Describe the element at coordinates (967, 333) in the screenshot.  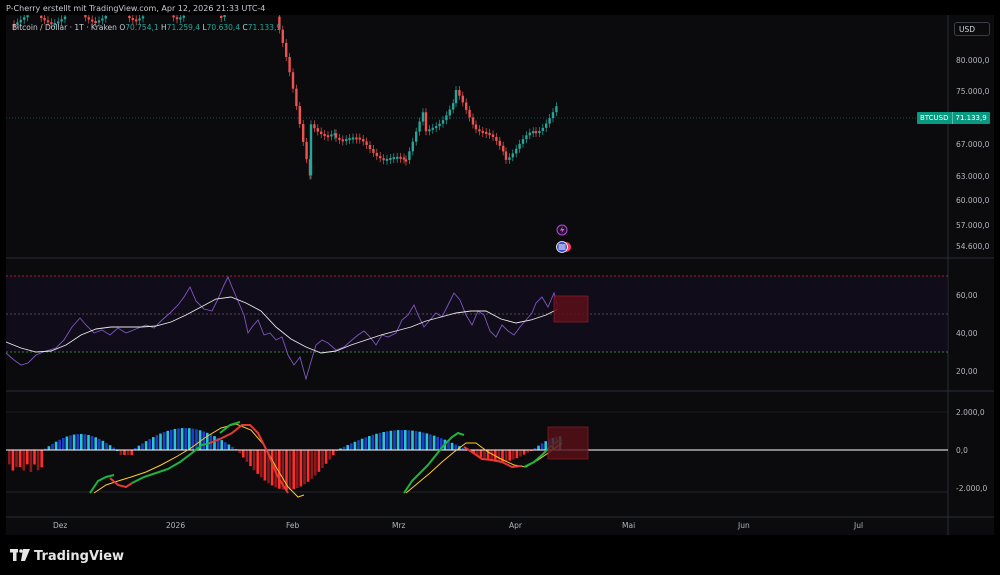
I see `rsi-axis: 60,00 40,00 20,00` at that location.